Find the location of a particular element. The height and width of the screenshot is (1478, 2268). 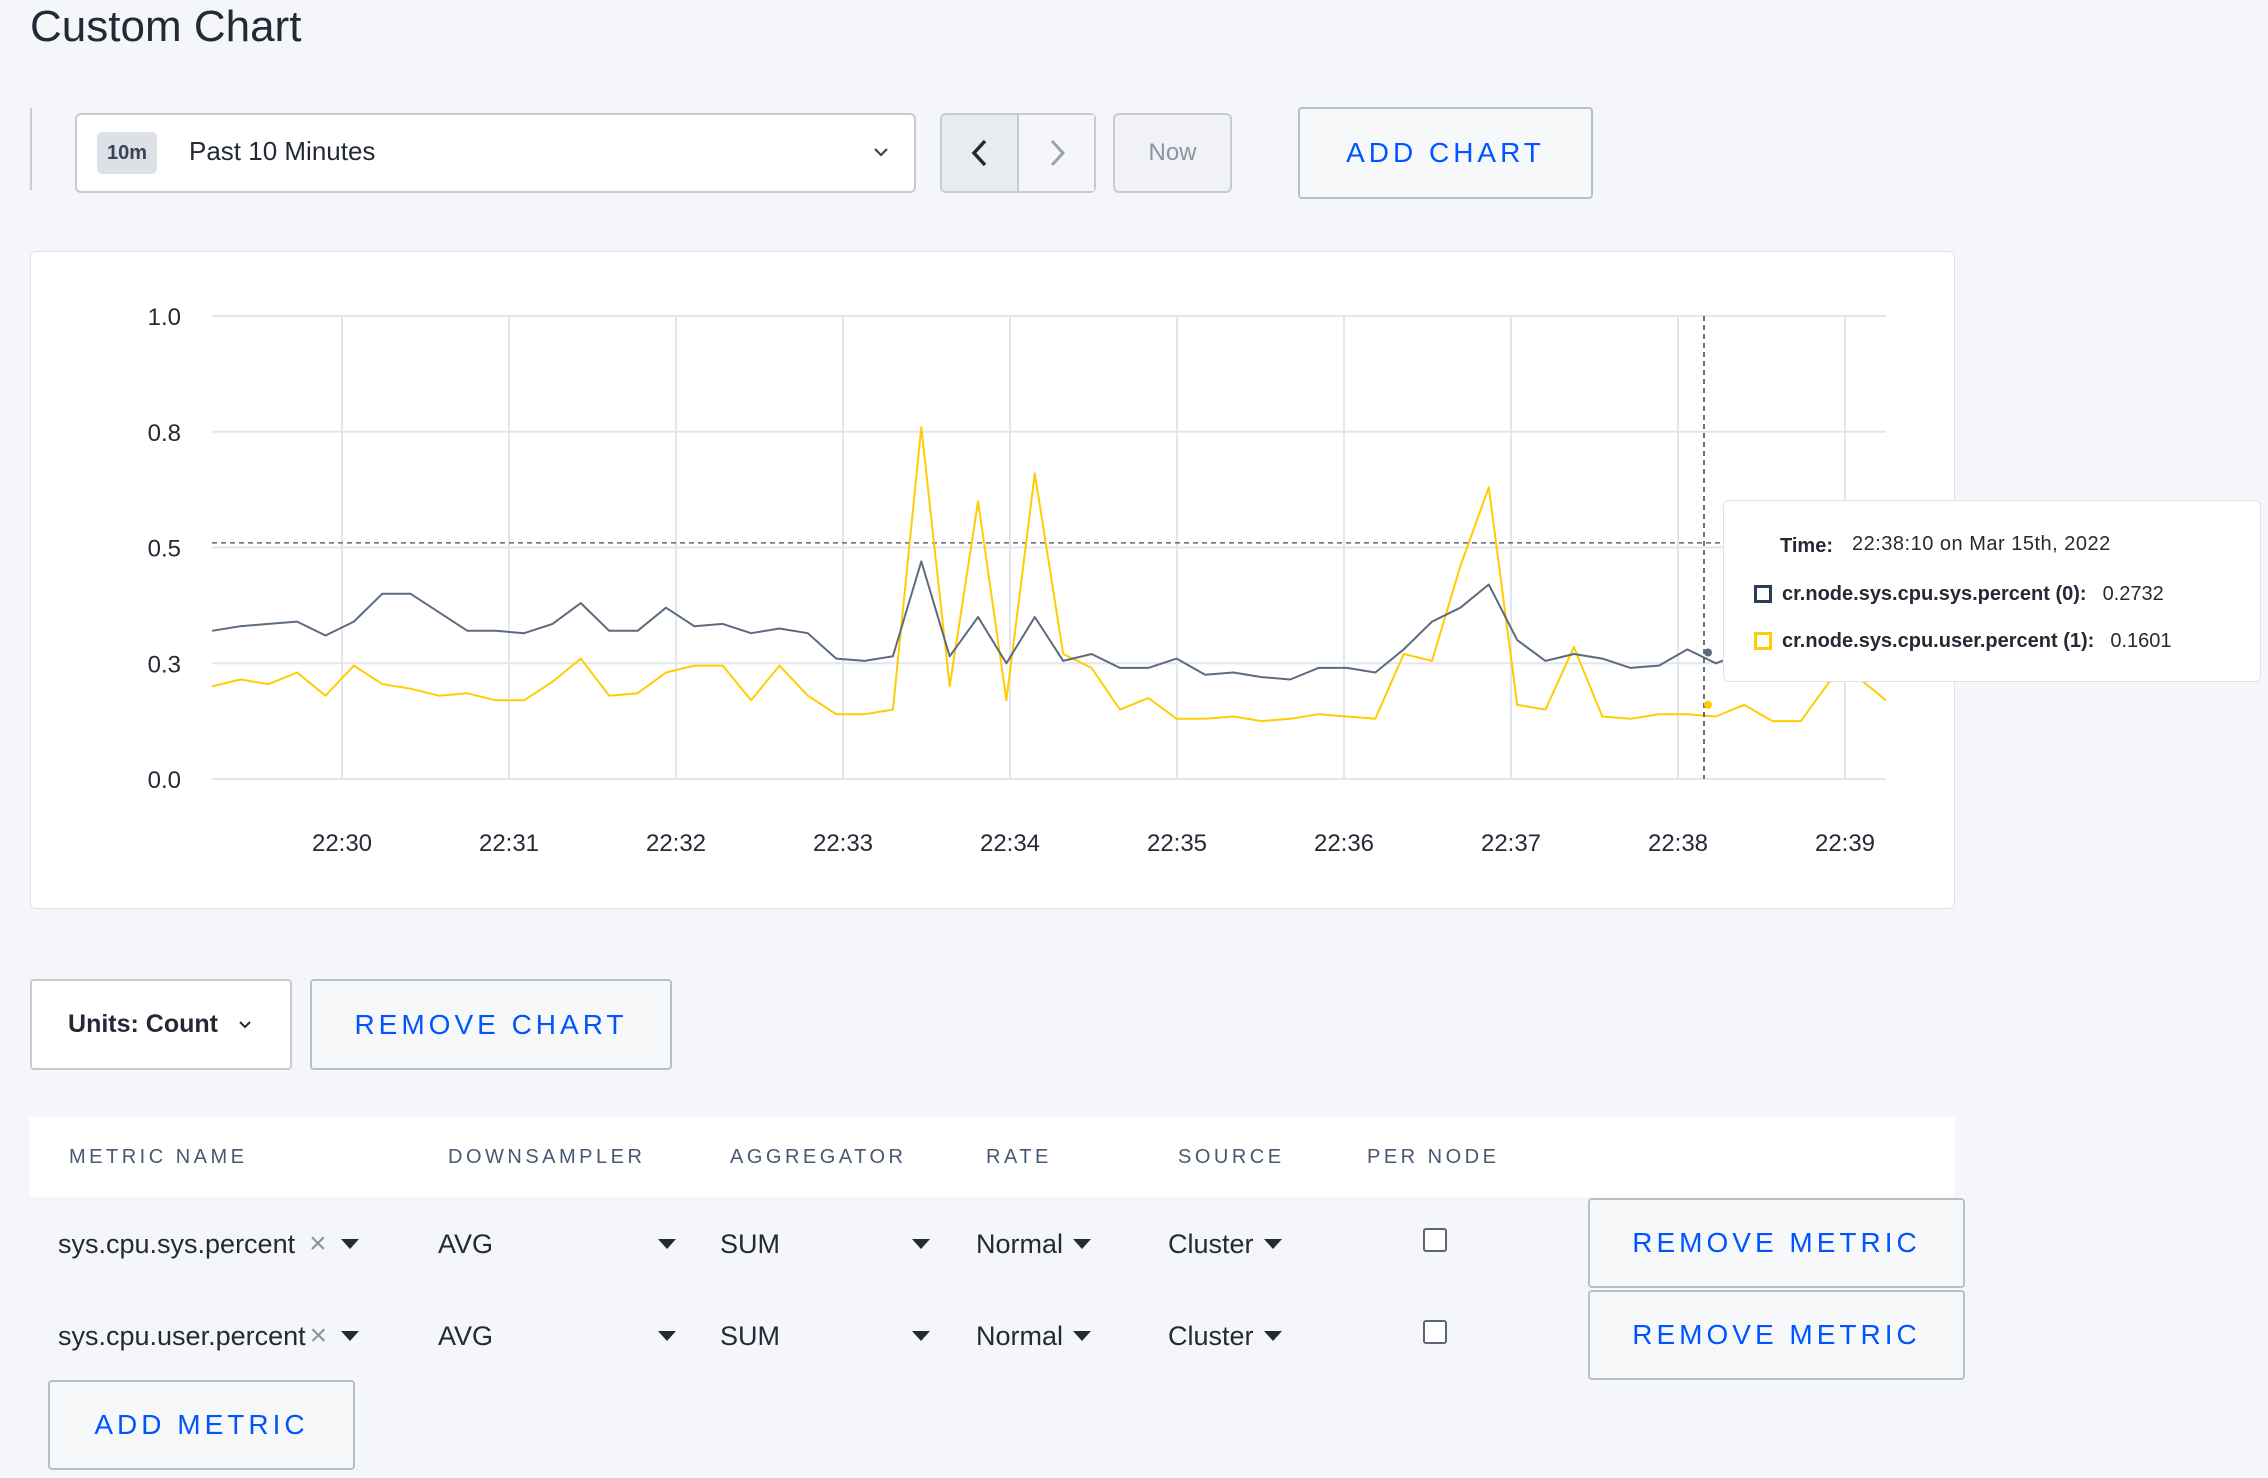

units-select: Units: Count is located at coordinates (161, 1024).